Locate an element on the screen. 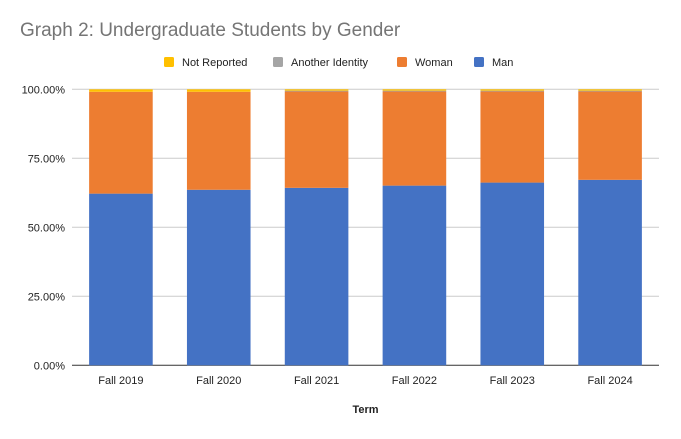  legend-label: Not Reported is located at coordinates (214, 63).